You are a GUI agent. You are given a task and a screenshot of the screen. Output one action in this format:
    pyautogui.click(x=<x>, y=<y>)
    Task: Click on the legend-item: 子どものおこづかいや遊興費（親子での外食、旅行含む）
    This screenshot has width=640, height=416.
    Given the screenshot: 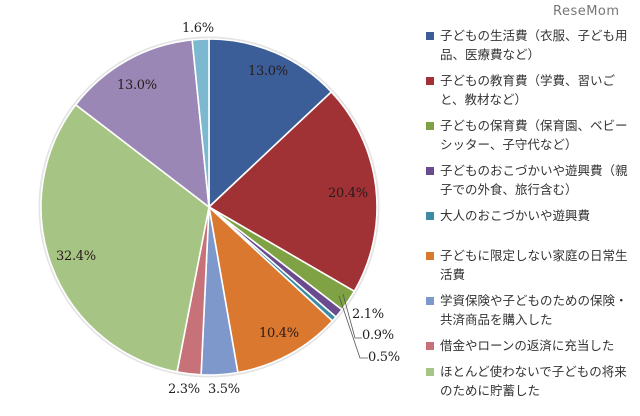 What is the action you would take?
    pyautogui.click(x=530, y=180)
    